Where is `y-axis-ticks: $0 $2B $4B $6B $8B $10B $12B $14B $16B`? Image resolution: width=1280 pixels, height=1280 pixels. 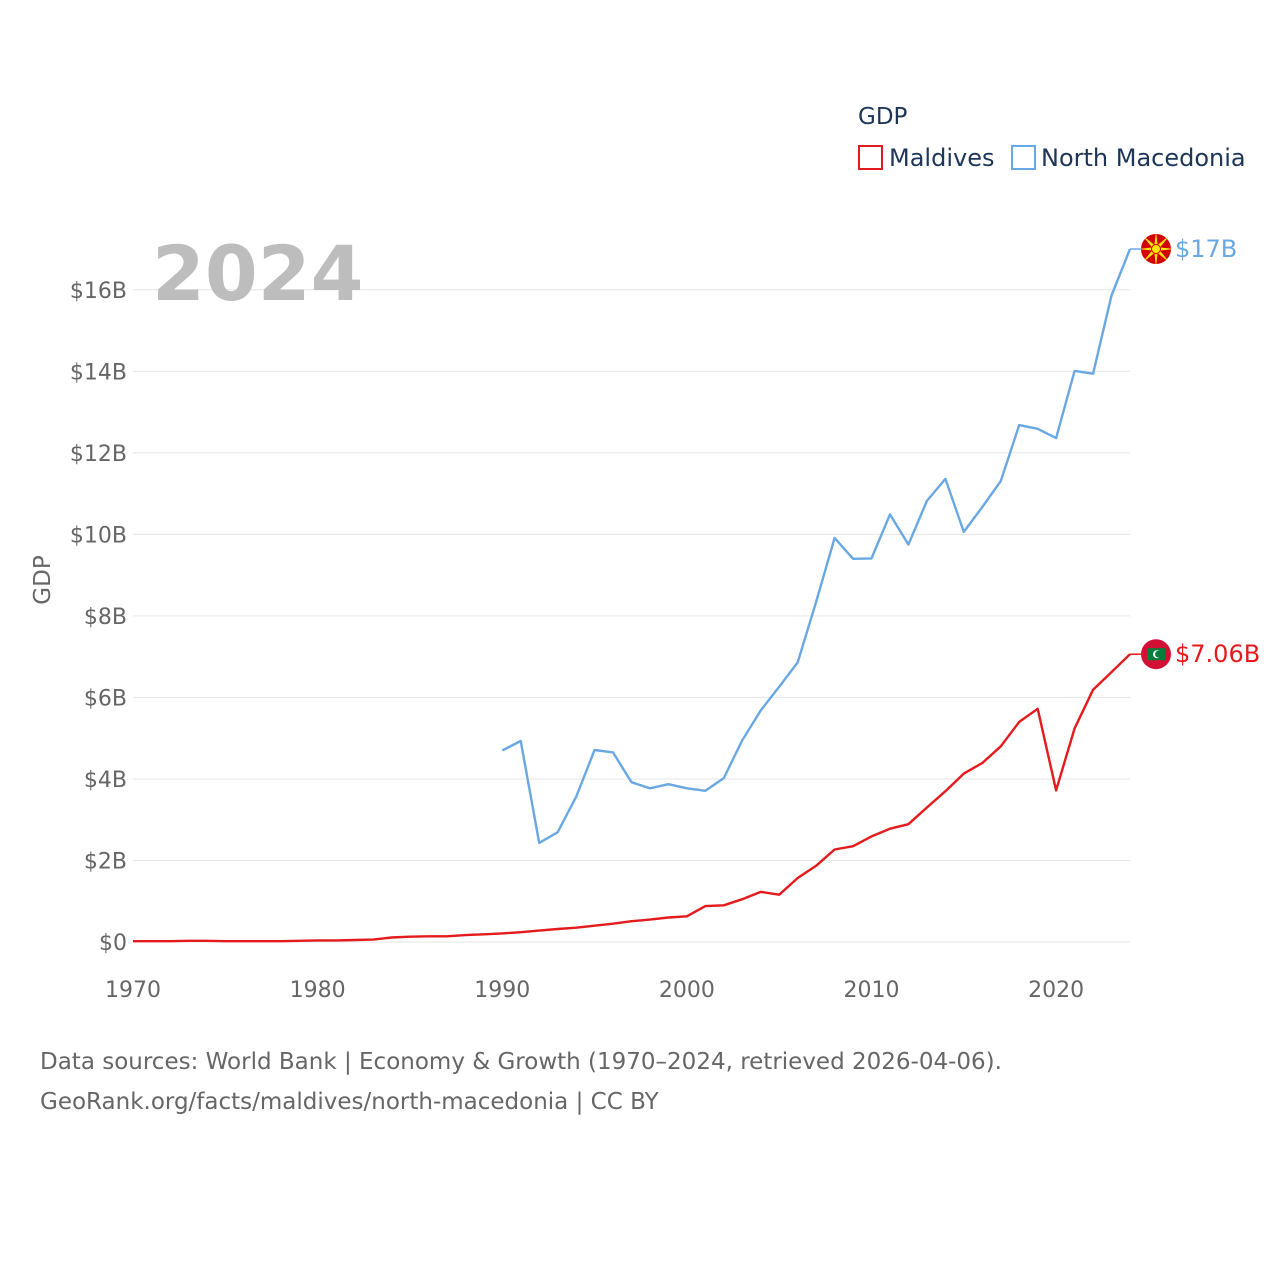
y-axis-ticks: $0 $2B $4B $6B $8B $10B $12B $14B $16B is located at coordinates (98, 617).